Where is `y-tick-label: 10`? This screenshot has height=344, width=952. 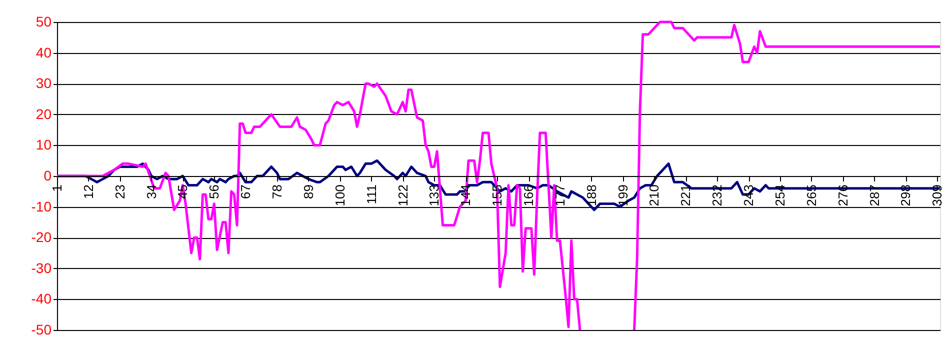 y-tick-label: 10 is located at coordinates (44, 144).